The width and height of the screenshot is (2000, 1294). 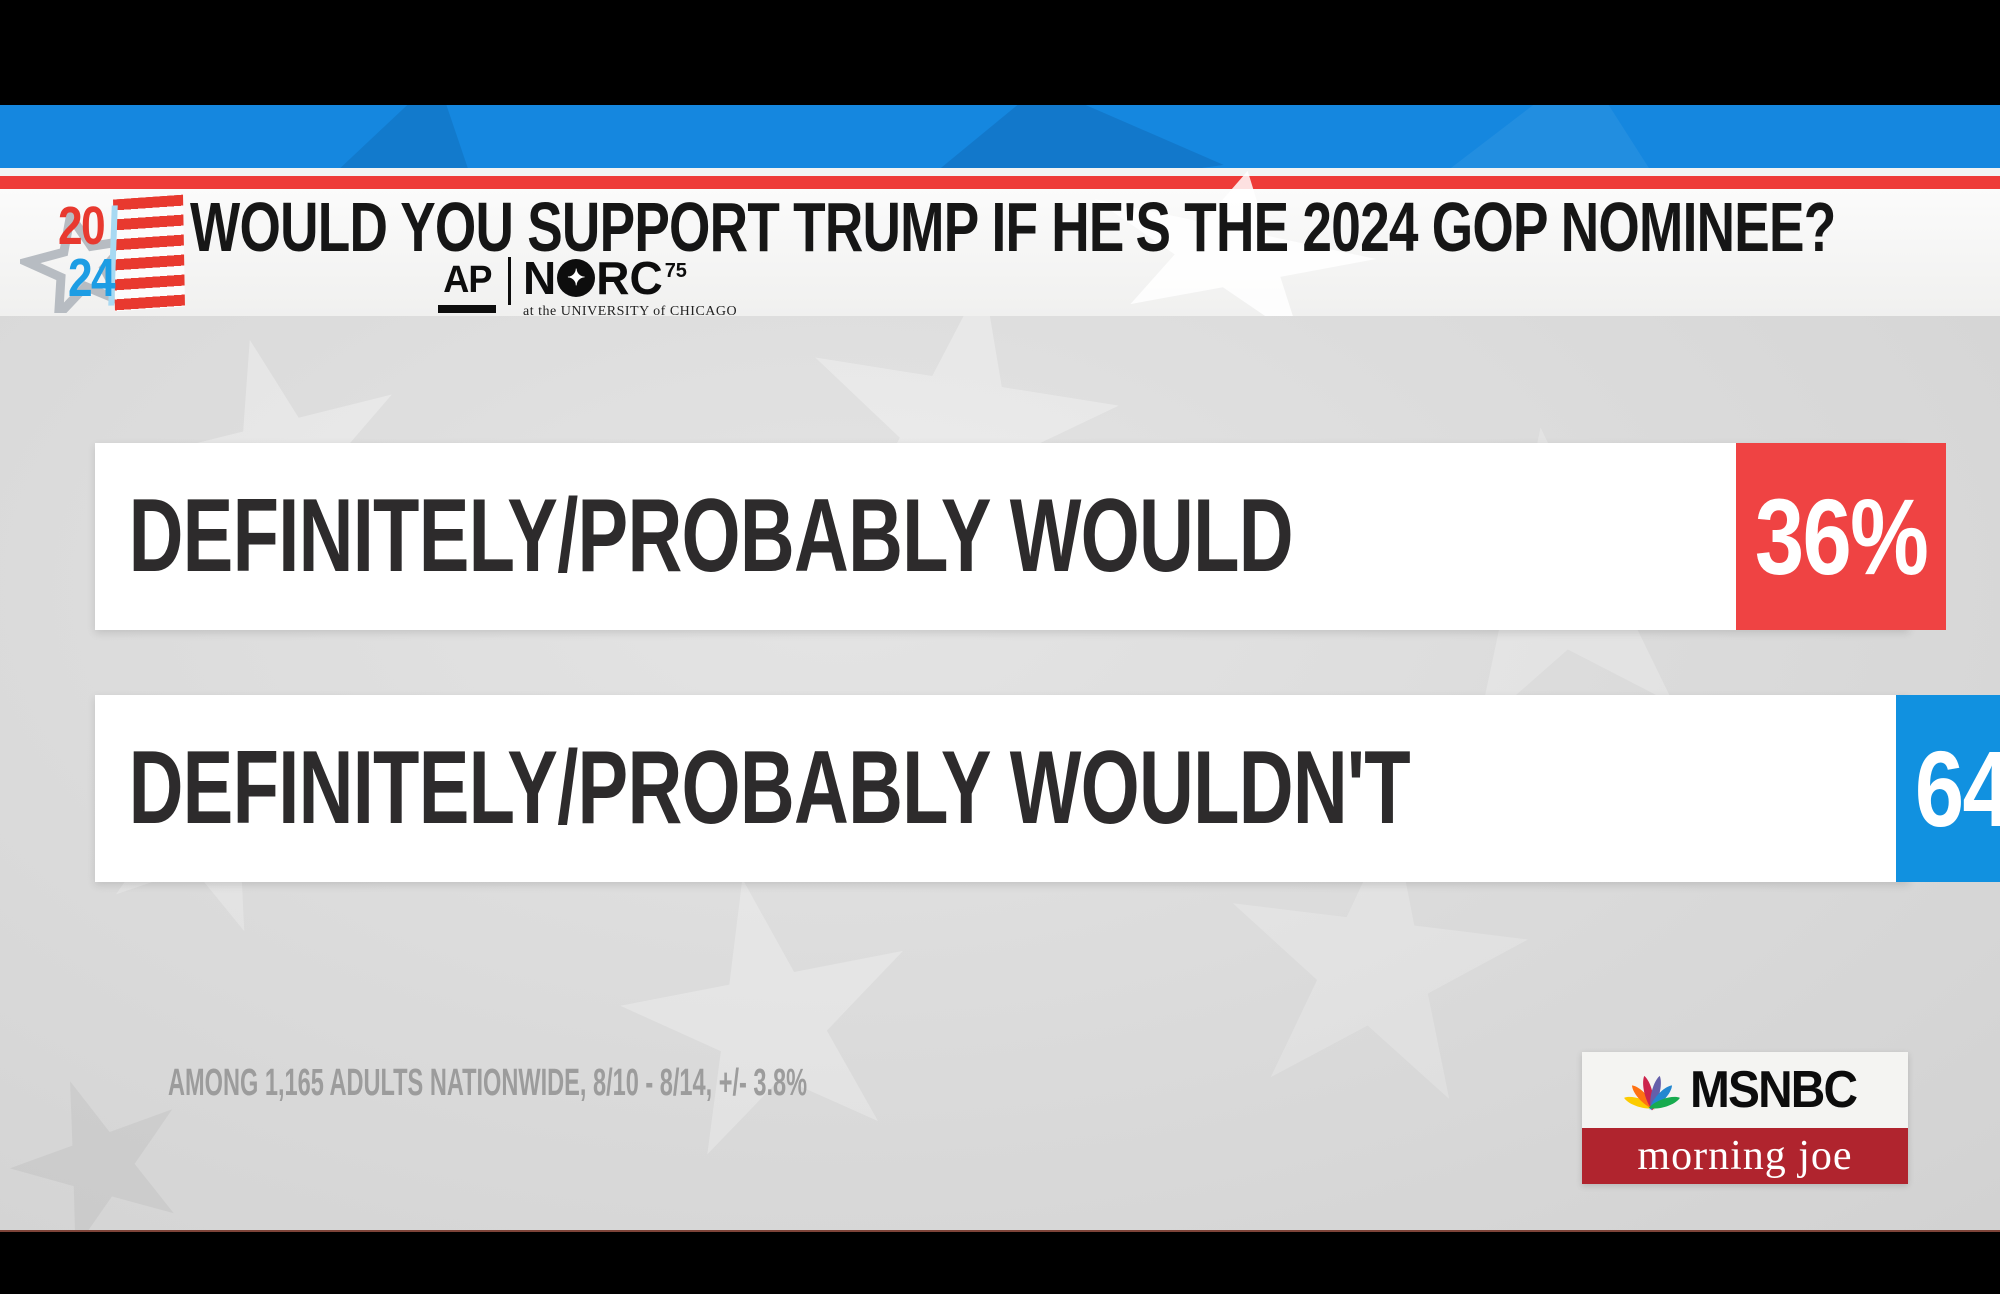 What do you see at coordinates (1000, 182) in the screenshot?
I see `banner-red-stripe` at bounding box center [1000, 182].